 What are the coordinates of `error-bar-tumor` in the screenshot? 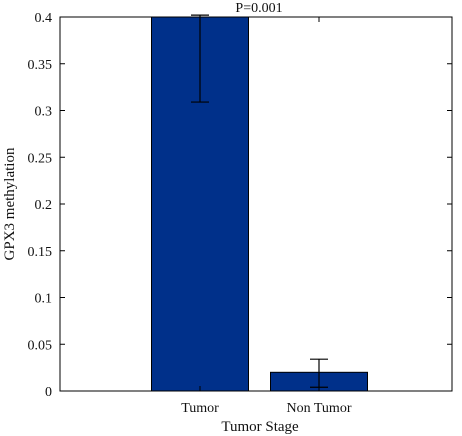 It's located at (200, 58).